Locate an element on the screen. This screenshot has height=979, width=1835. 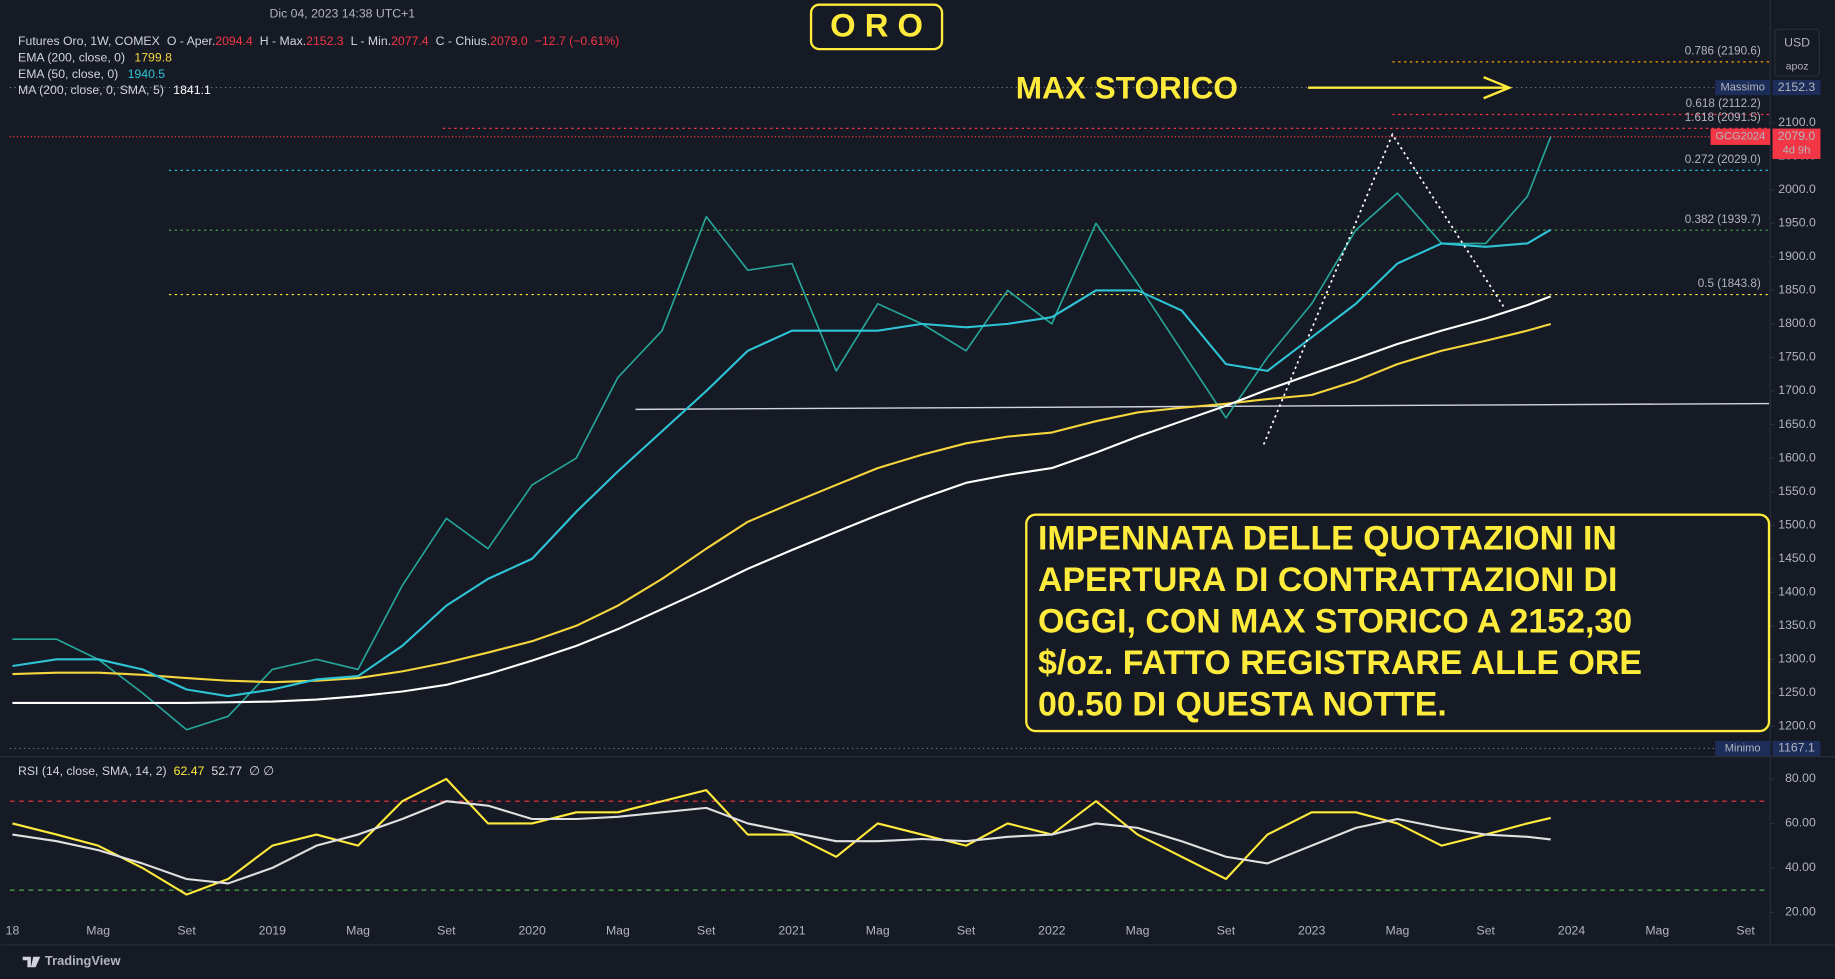
last-label-box is located at coordinates (1740, 136).